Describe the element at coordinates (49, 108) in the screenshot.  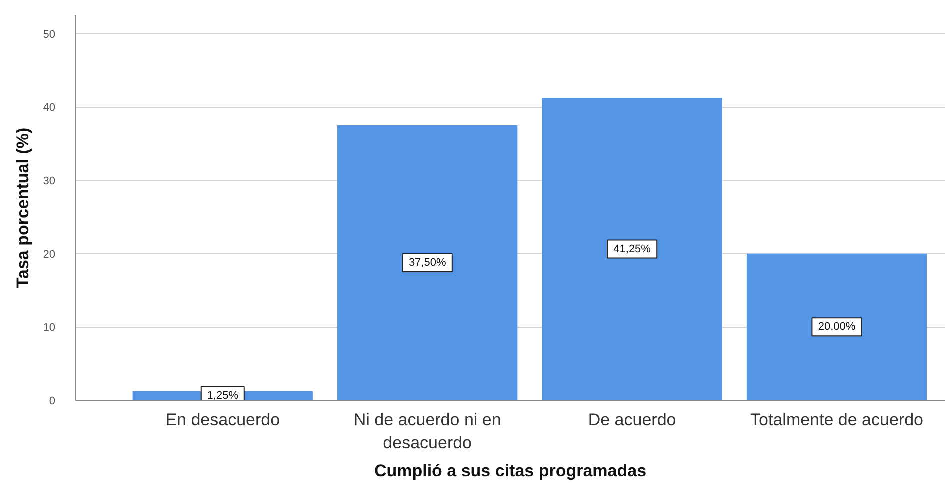
I see `y-tick-label: 40` at that location.